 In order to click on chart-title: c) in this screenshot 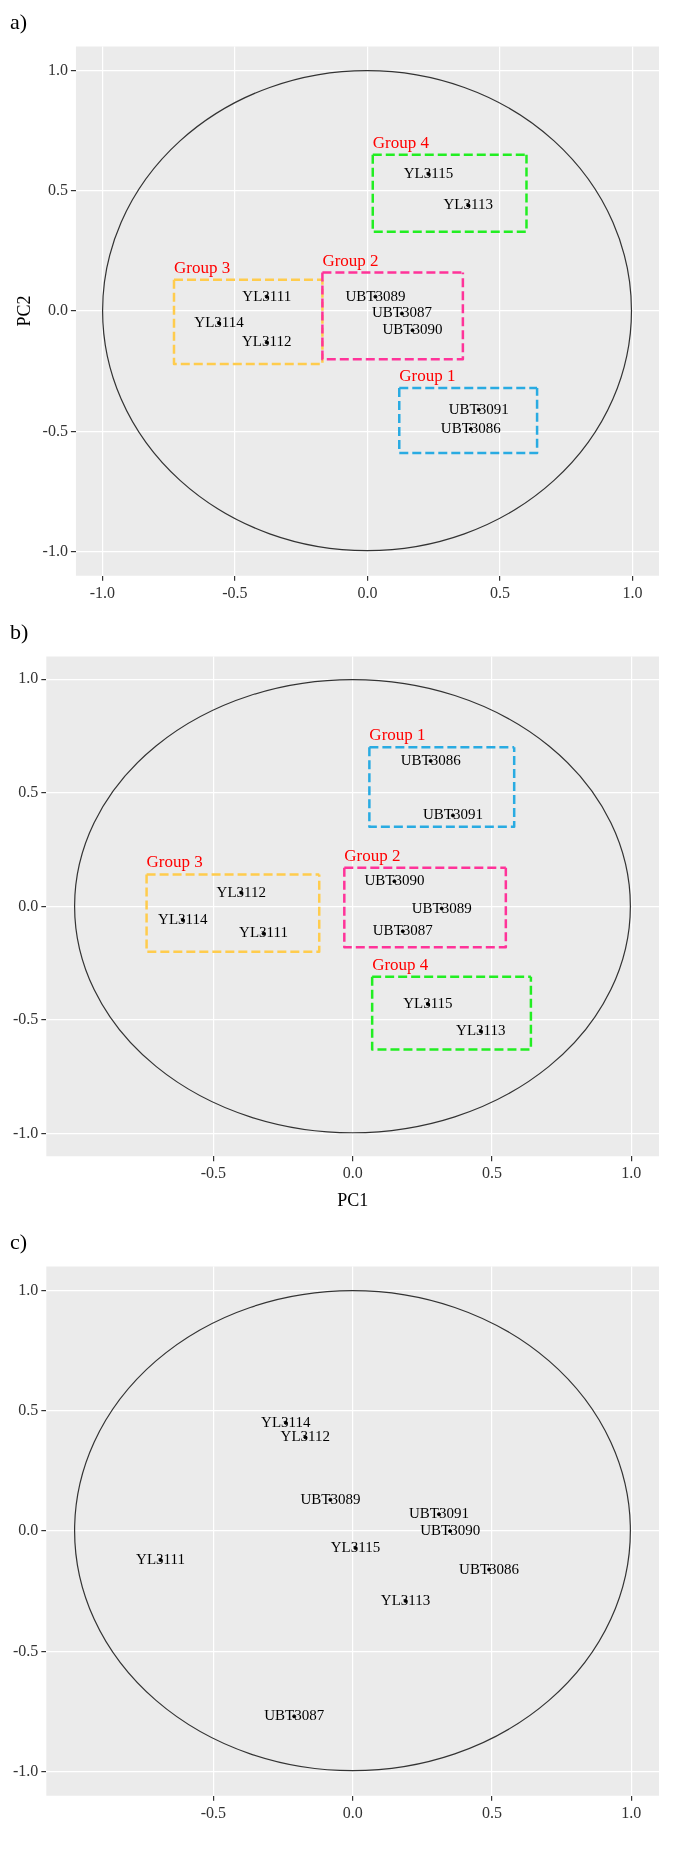, I will do `click(19, 1241)`.